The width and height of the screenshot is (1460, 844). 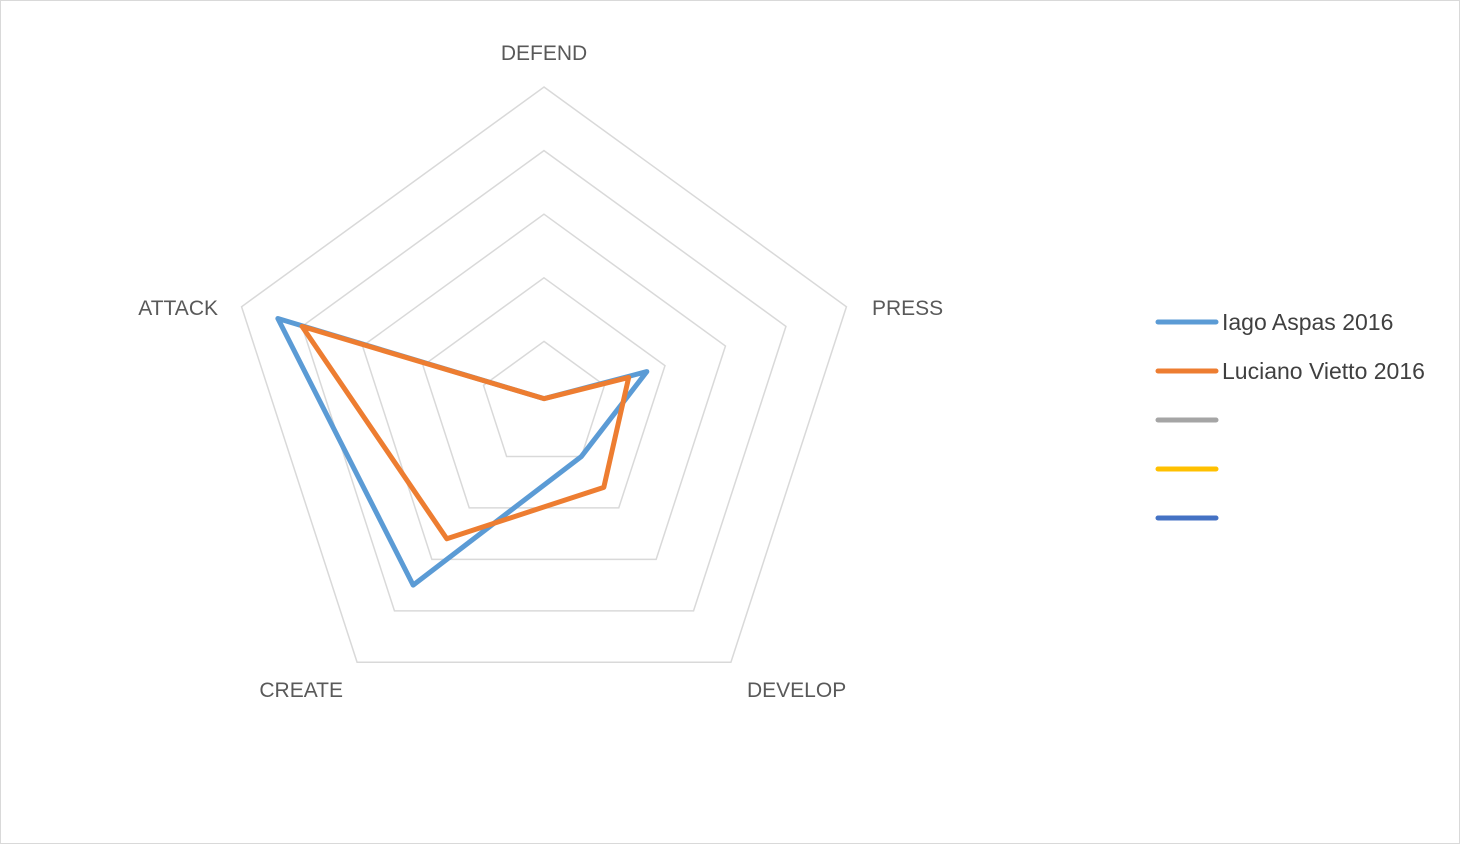 I want to click on axis-label-develop: DEVELOP, so click(x=796, y=690).